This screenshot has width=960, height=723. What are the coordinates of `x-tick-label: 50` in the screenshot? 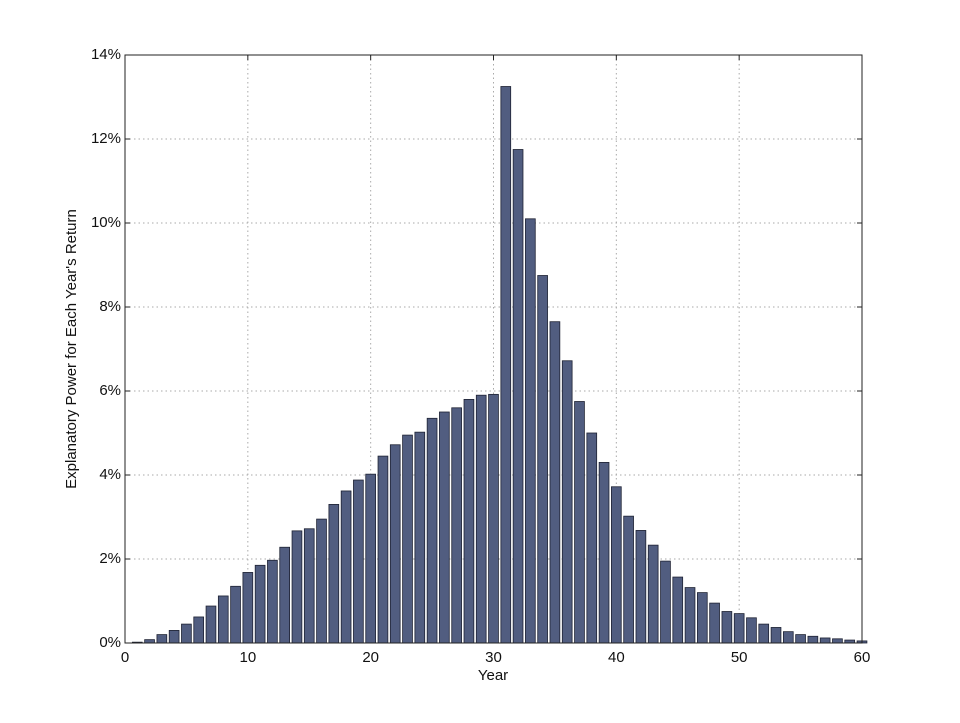 It's located at (739, 657).